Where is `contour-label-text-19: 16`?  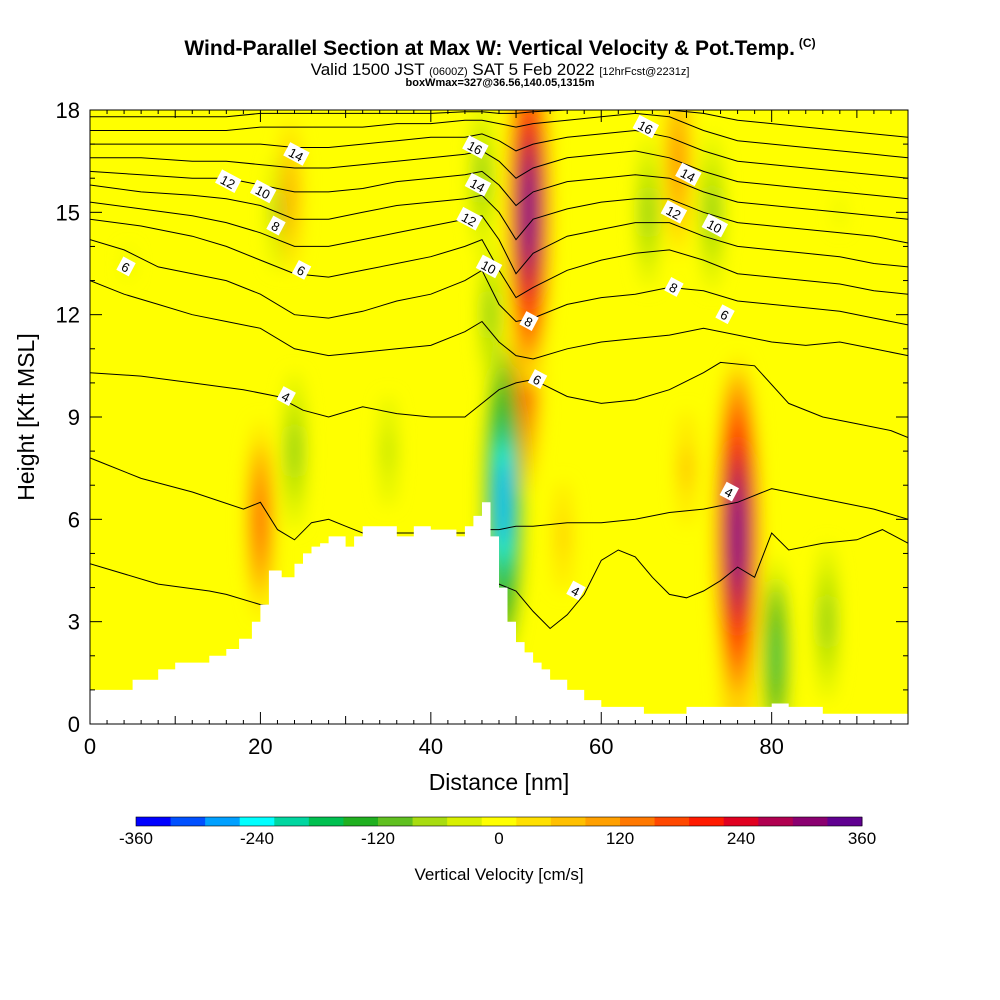
contour-label-text-19: 16 is located at coordinates (475, 148).